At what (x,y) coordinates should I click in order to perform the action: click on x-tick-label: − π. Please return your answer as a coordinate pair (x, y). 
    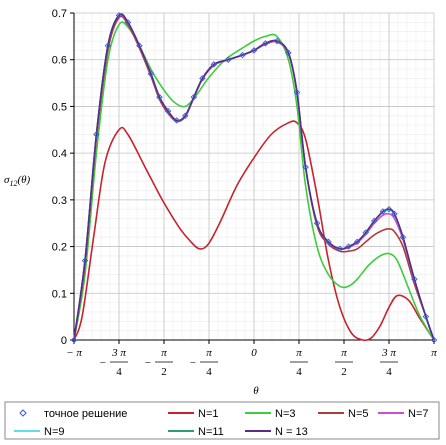
    Looking at the image, I should click on (74, 353).